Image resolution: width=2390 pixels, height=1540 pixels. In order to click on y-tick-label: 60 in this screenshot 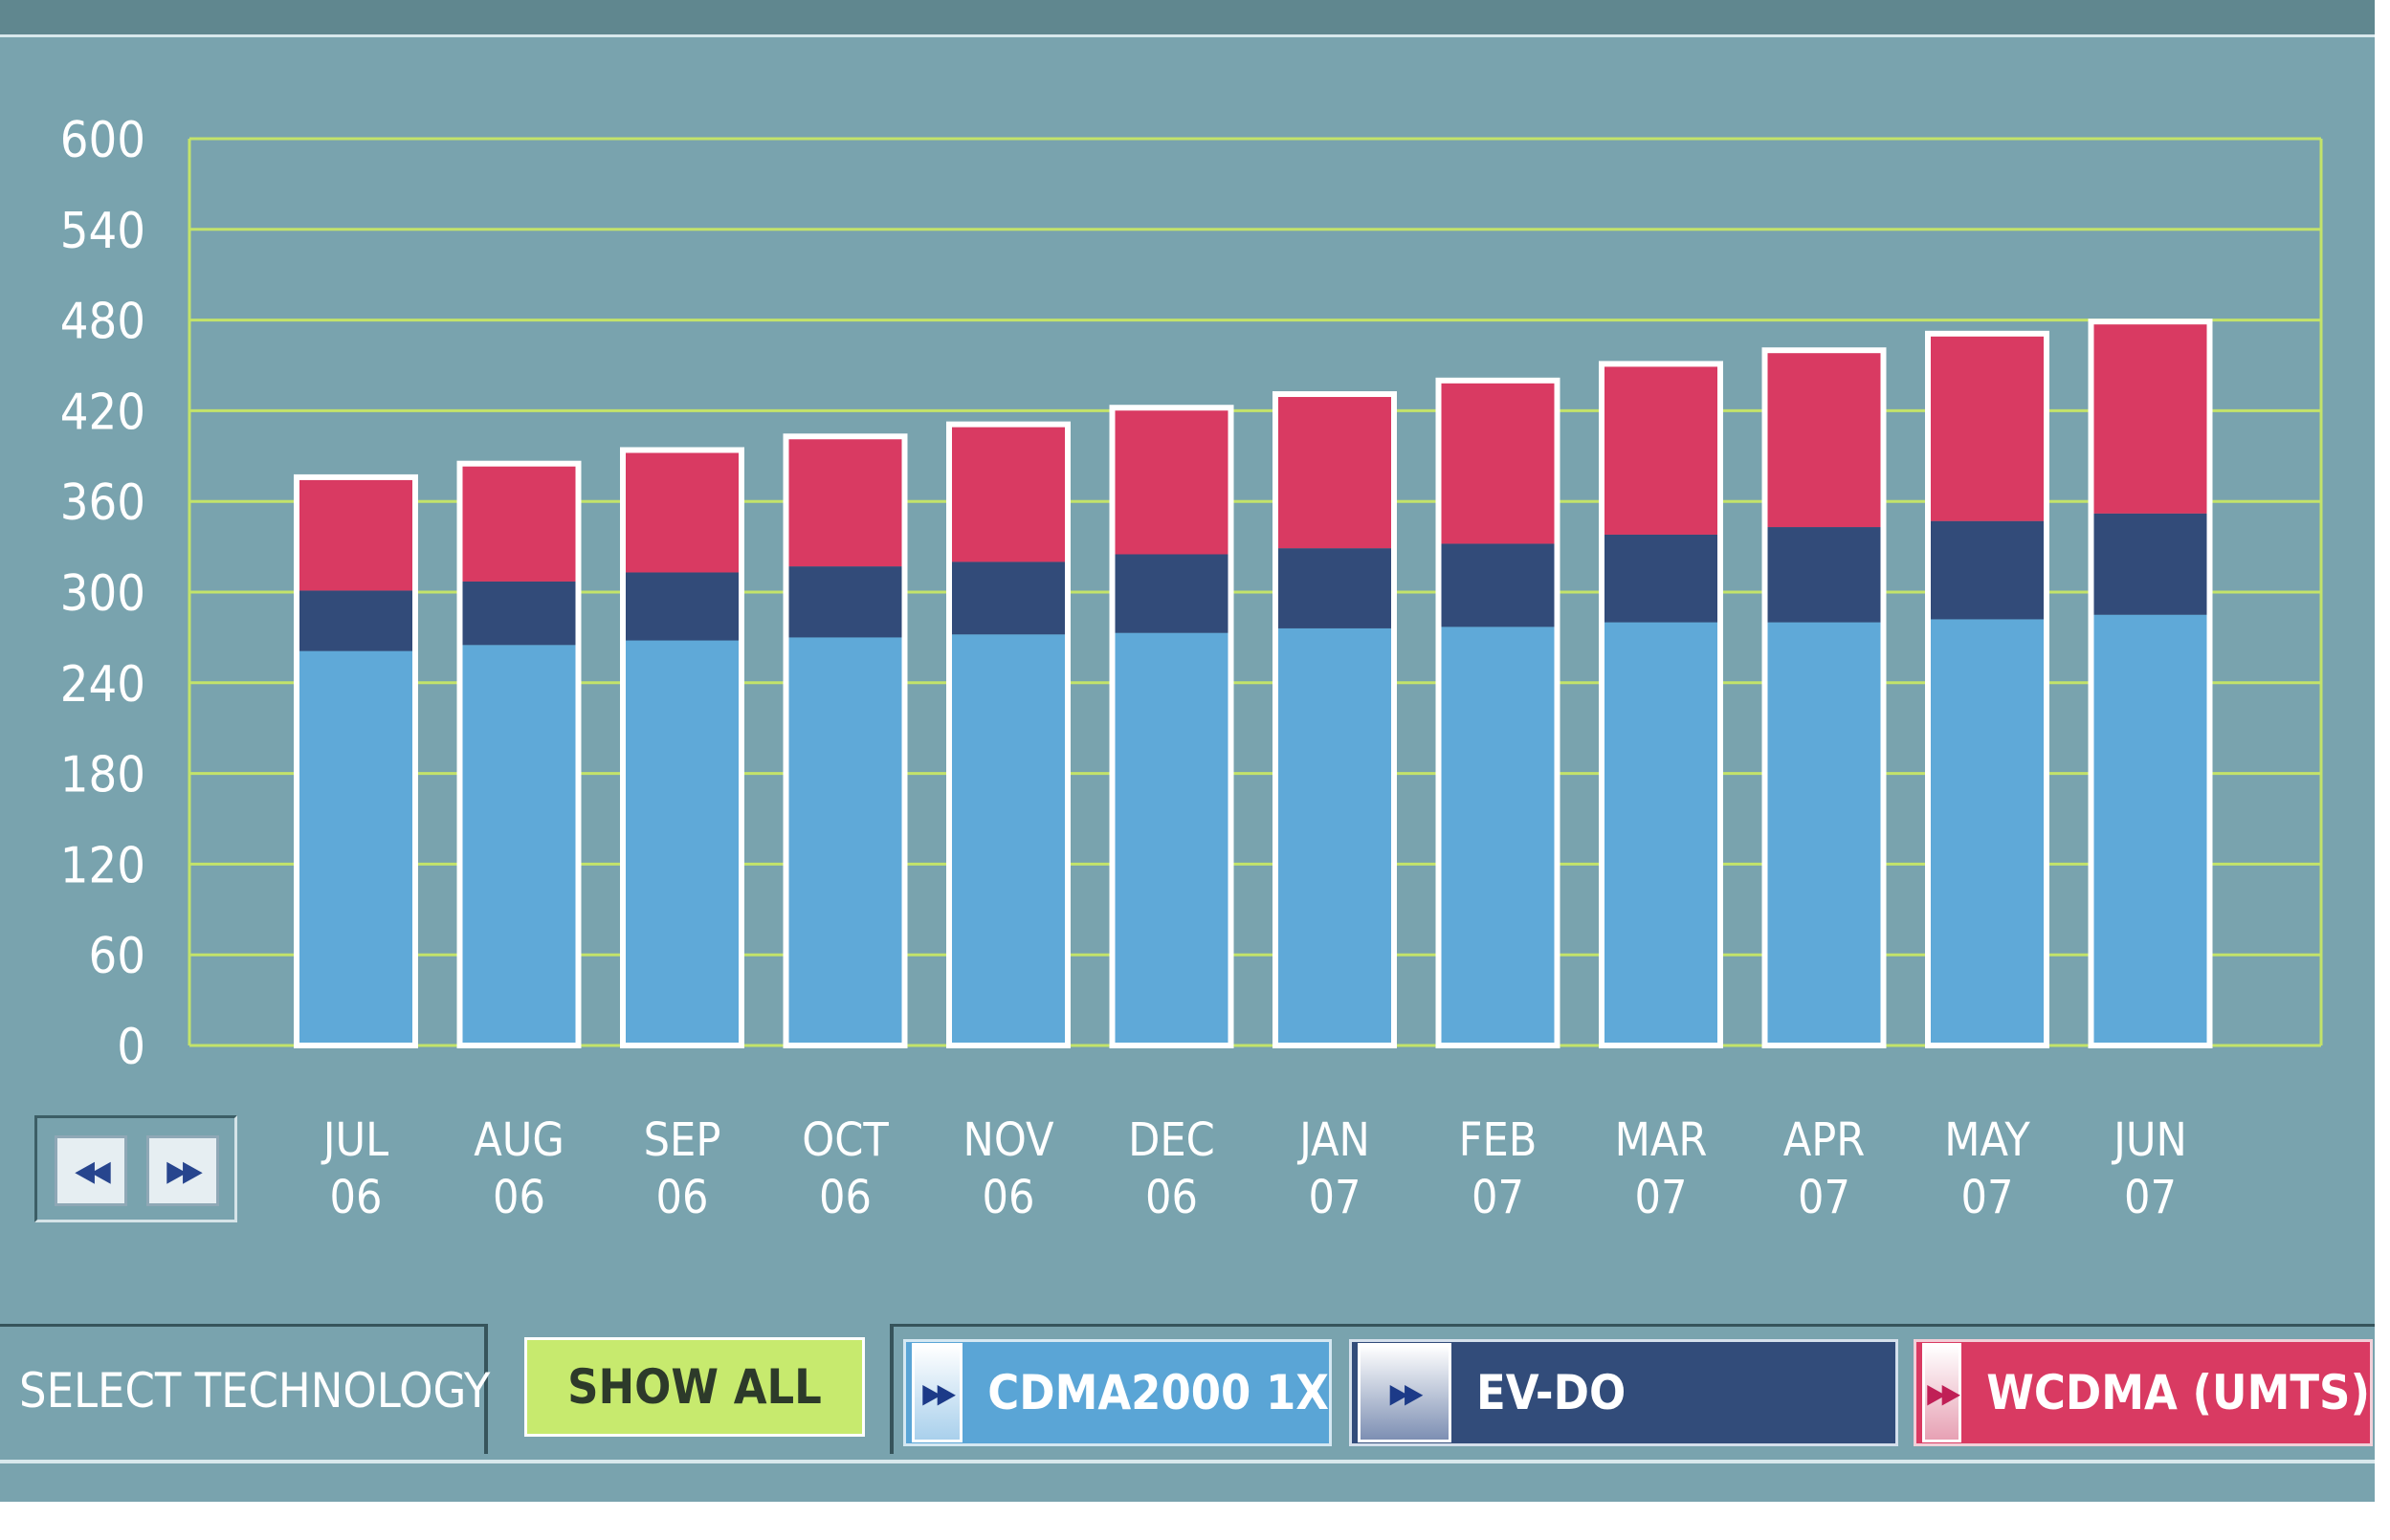, I will do `click(116, 956)`.